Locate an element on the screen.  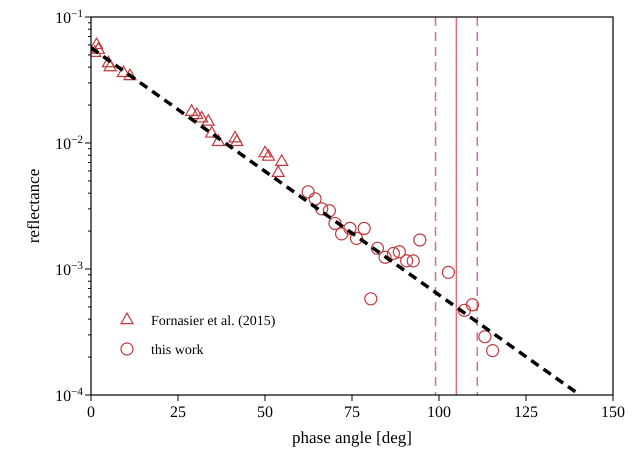
y-tick-label: 10$^{−1}$ is located at coordinates (69, 17).